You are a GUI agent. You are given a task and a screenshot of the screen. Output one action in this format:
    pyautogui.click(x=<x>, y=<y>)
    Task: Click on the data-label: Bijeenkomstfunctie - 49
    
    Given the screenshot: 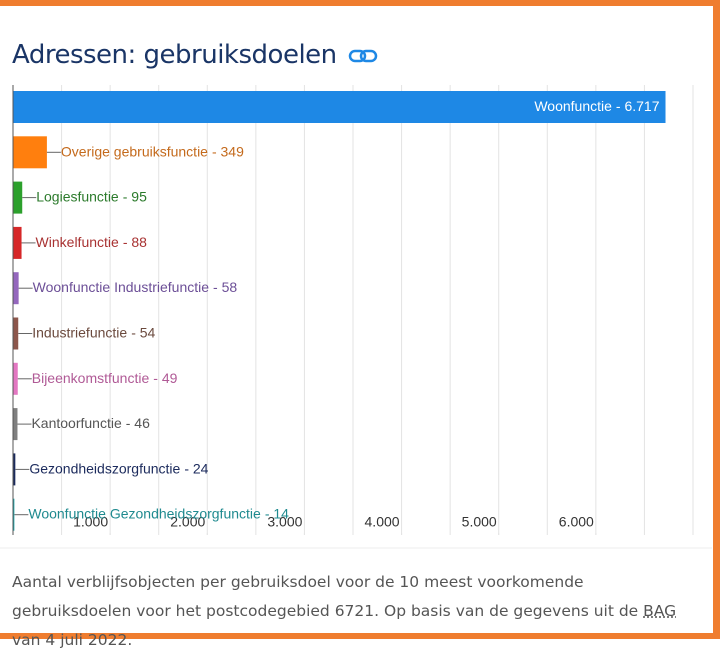 What is the action you would take?
    pyautogui.click(x=105, y=378)
    